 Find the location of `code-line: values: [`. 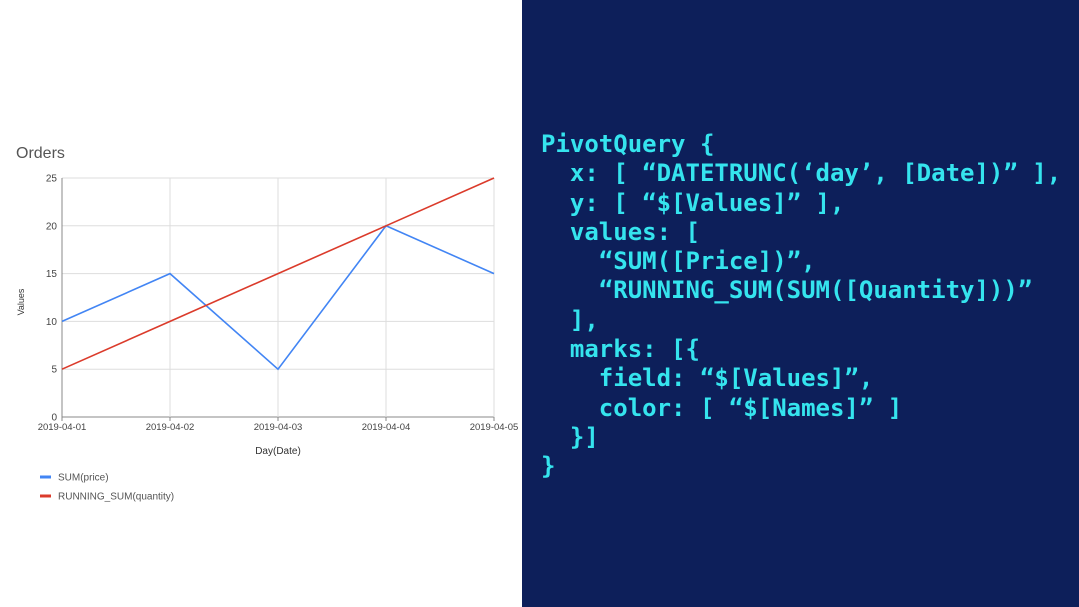

code-line: values: [ is located at coordinates (620, 231).